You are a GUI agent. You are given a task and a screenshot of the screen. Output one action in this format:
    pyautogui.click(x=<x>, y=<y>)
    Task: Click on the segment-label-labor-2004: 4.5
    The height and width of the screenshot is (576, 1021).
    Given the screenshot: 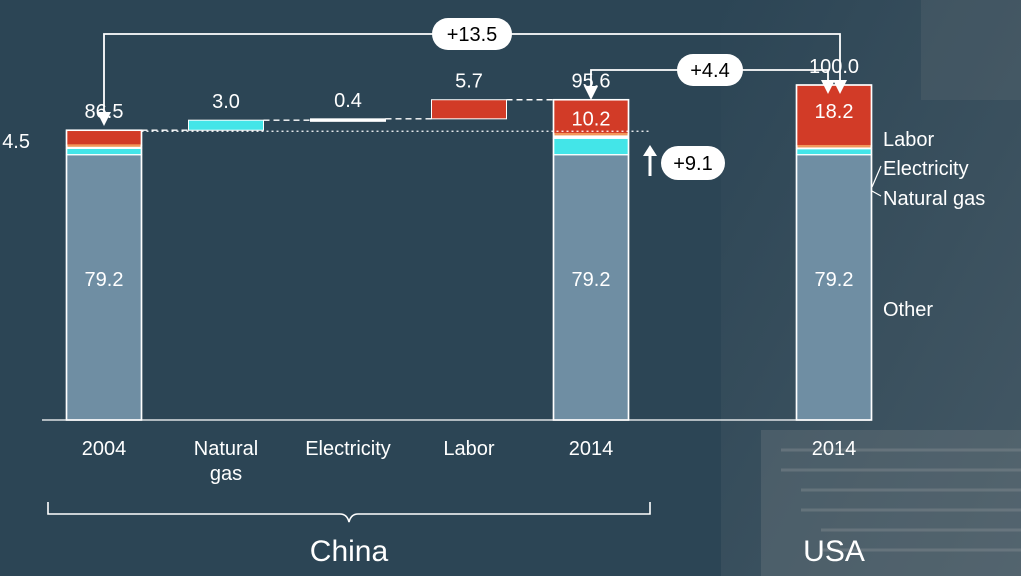 What is the action you would take?
    pyautogui.click(x=16, y=142)
    